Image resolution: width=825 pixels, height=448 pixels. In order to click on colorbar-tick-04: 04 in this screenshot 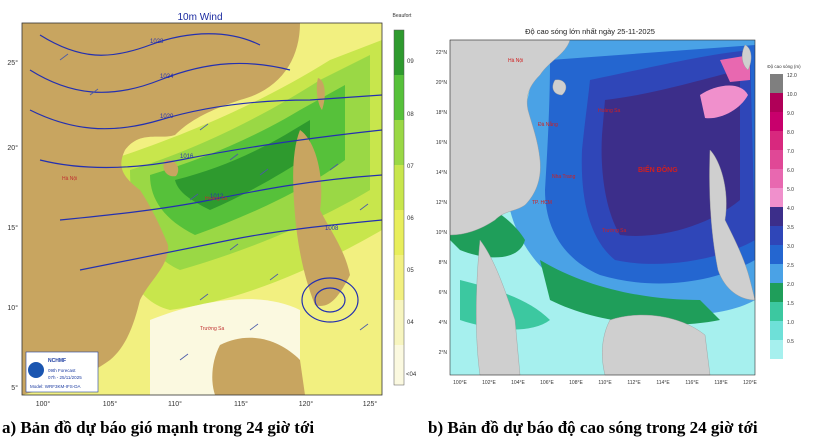, I will do `click(410, 323)`.